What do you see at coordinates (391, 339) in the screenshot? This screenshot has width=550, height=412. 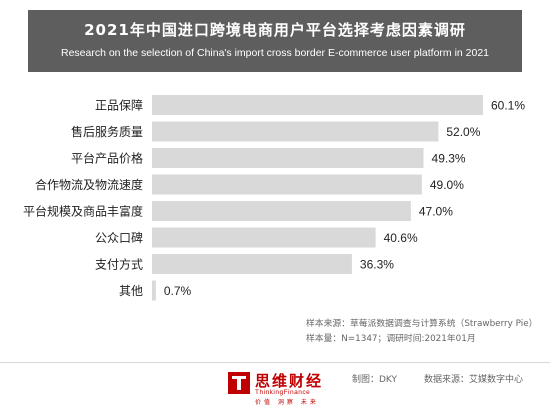 I see `sample-size-note: 样本量：N=1347；调研时间:2021年01月` at bounding box center [391, 339].